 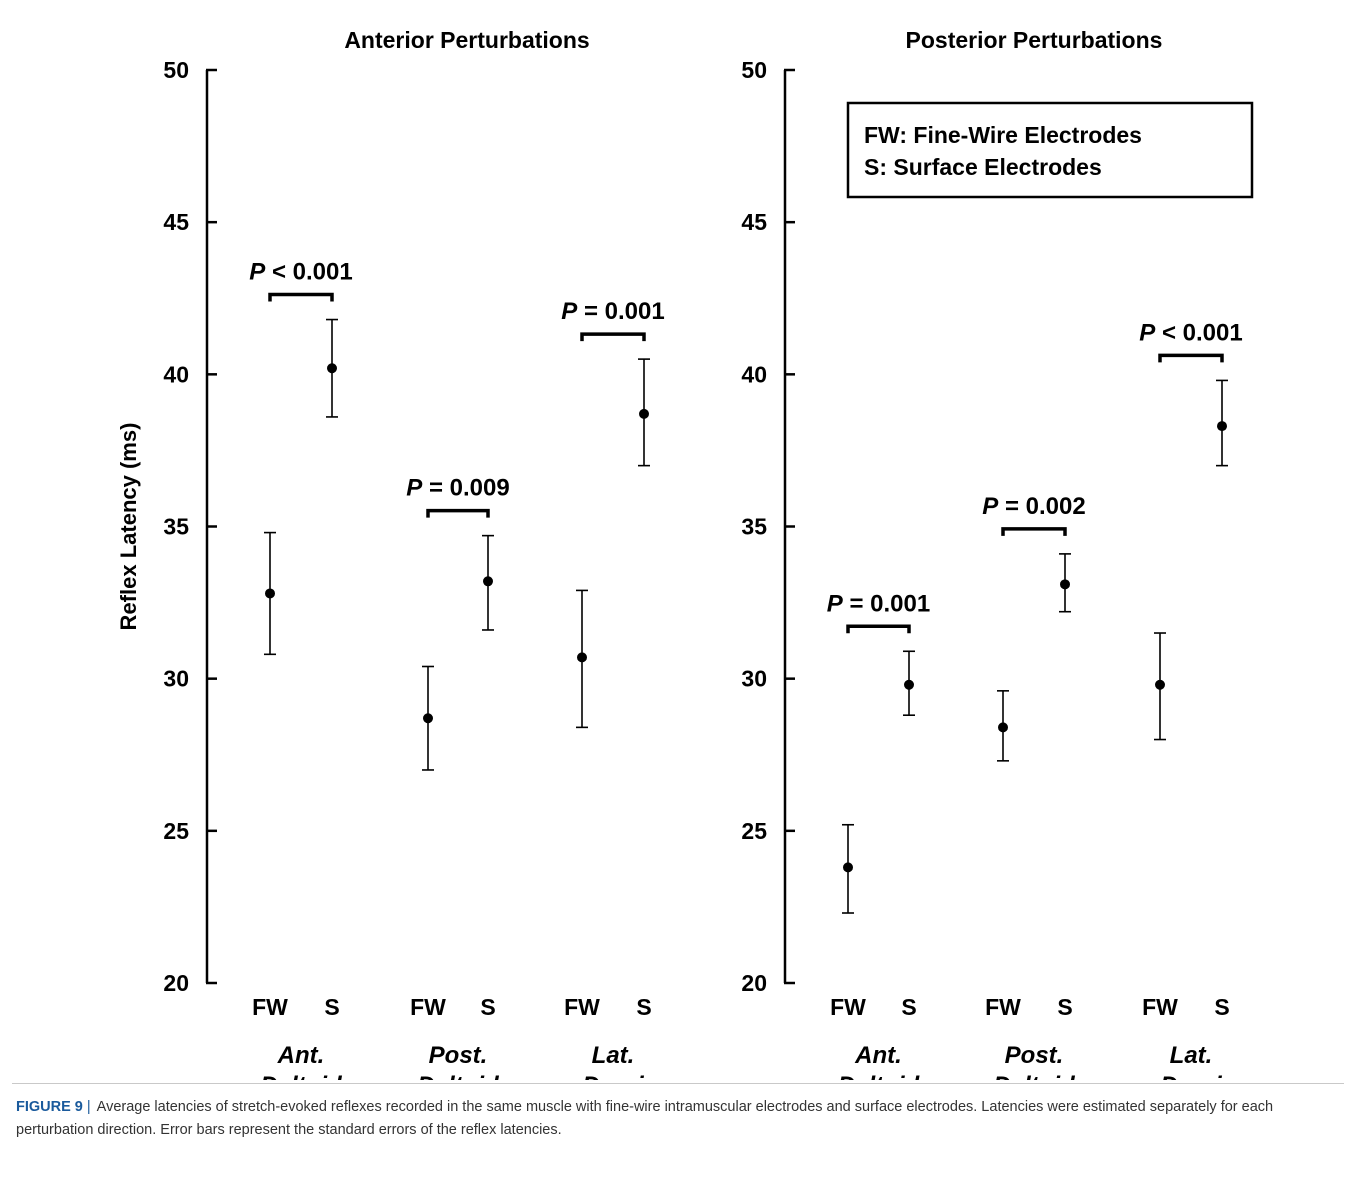 I want to click on y-axis-label: Reflex Latency (ms), so click(x=128, y=527).